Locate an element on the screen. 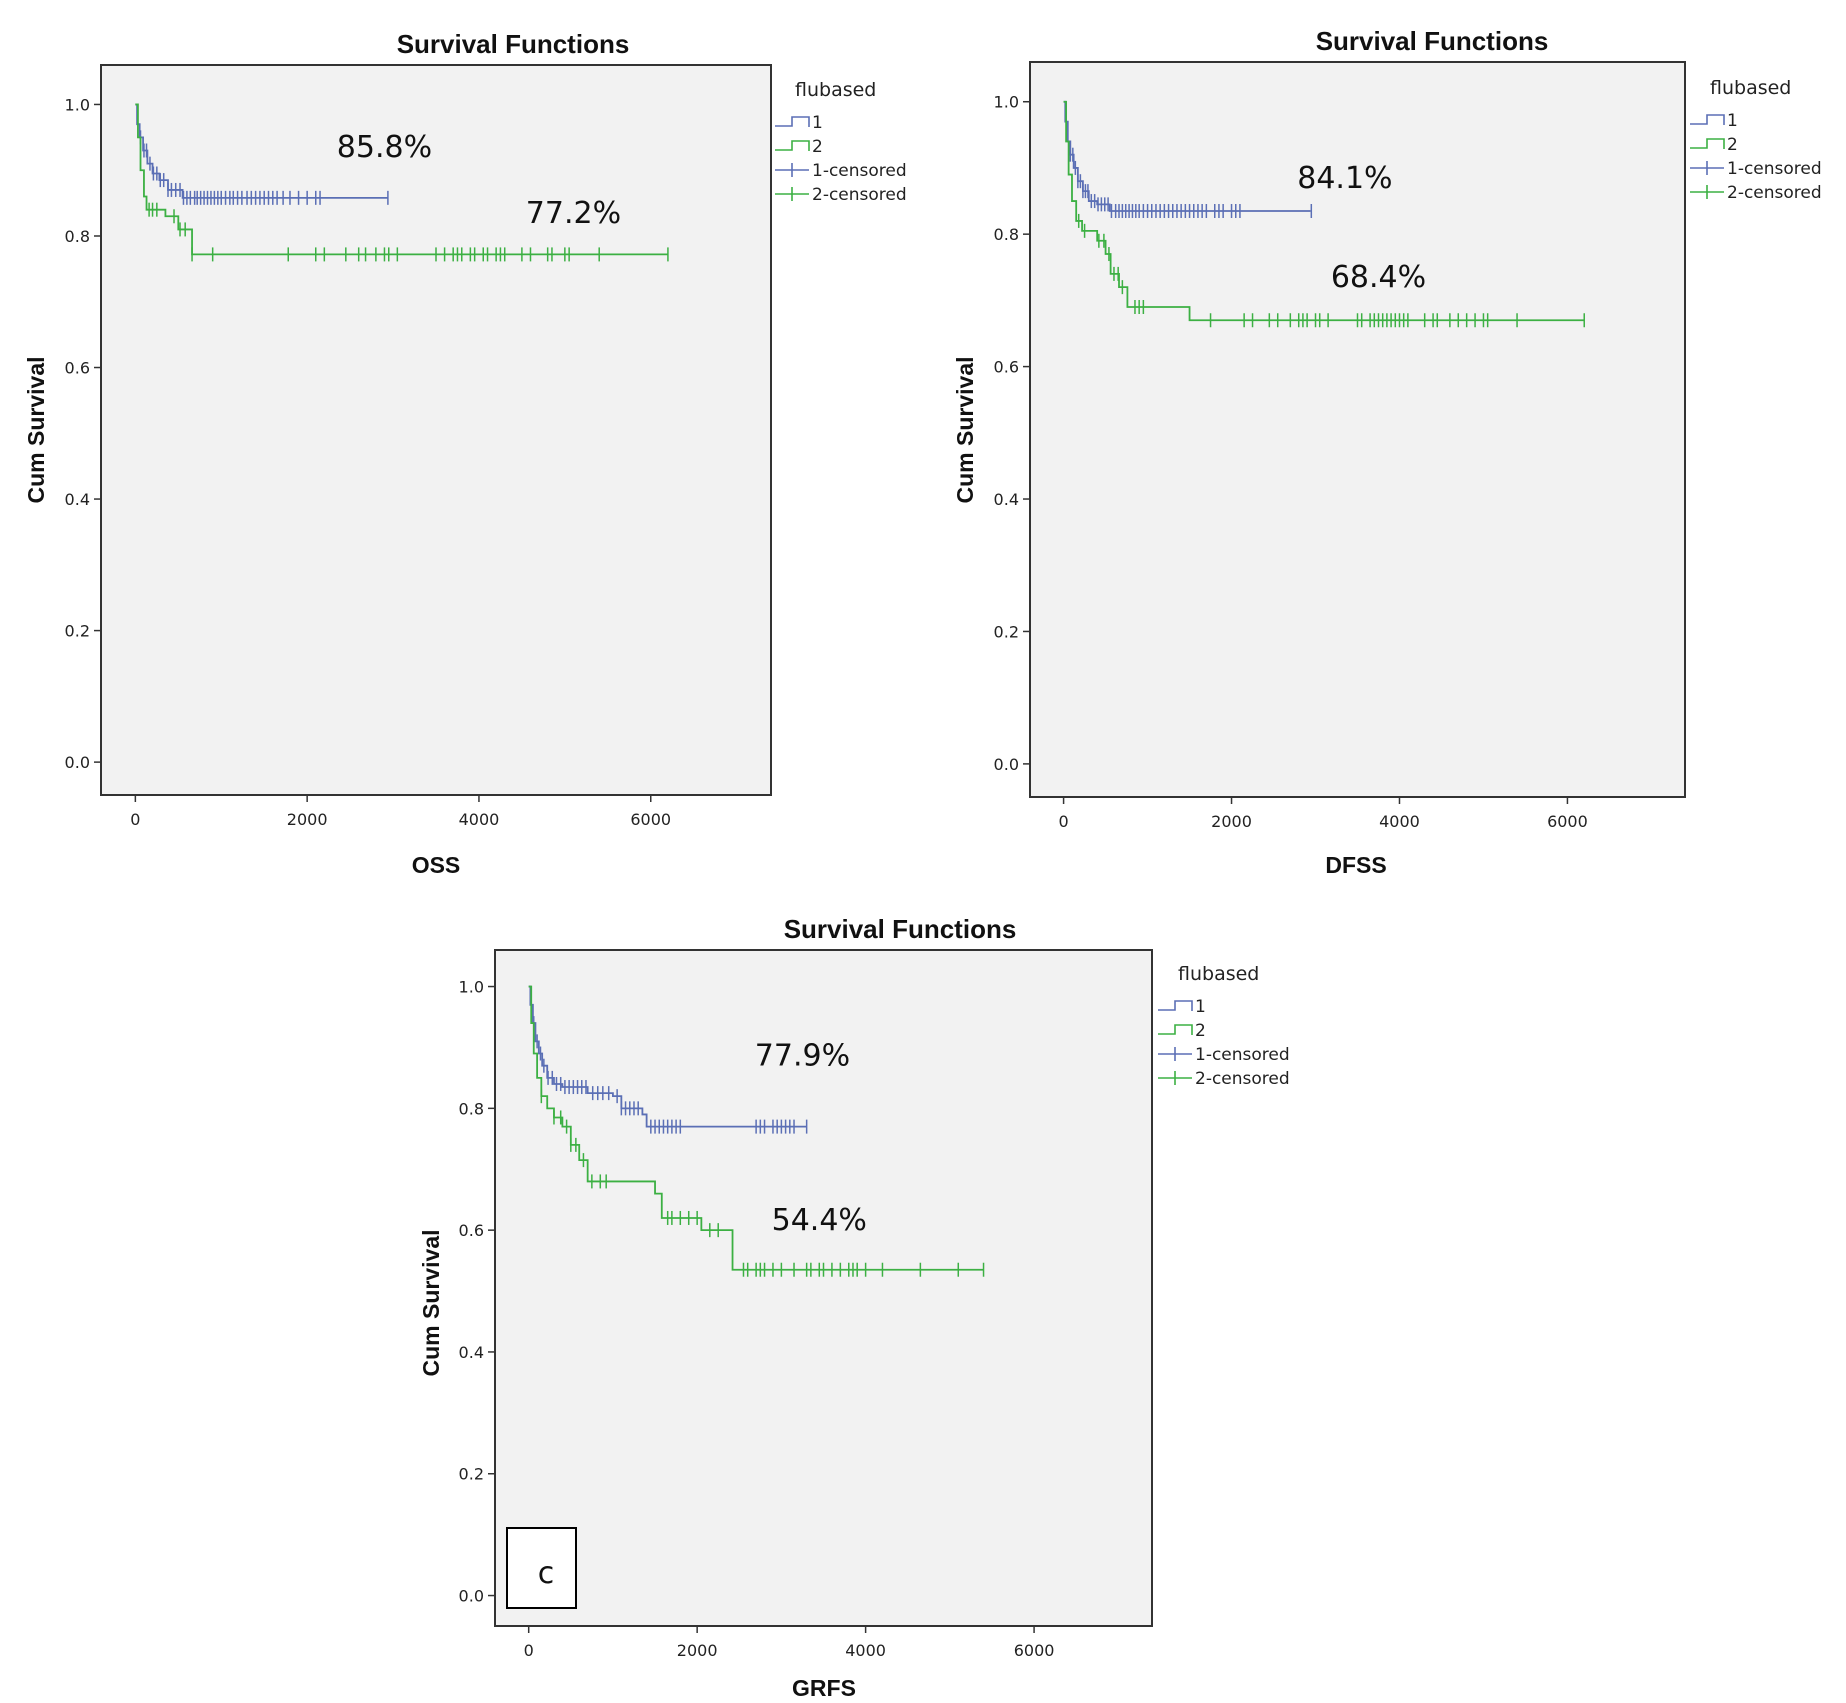 The height and width of the screenshot is (1703, 1846). survival-percentage-annotation: 77.2% is located at coordinates (573, 213).